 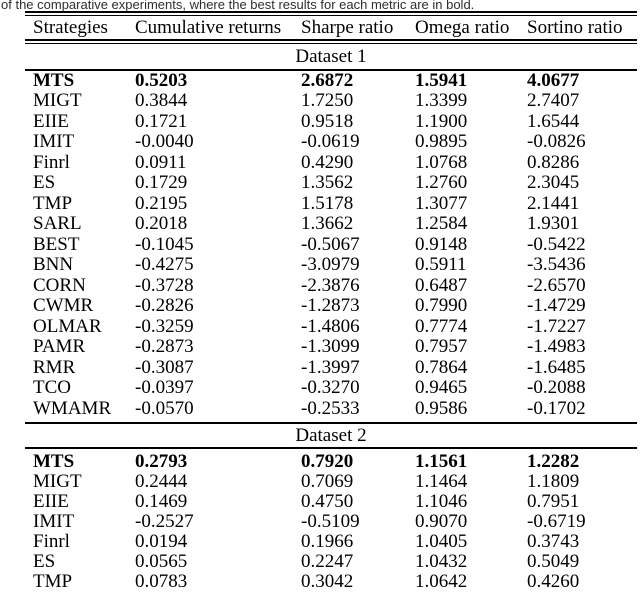 I want to click on strategy-cell: SARL, so click(x=57, y=223).